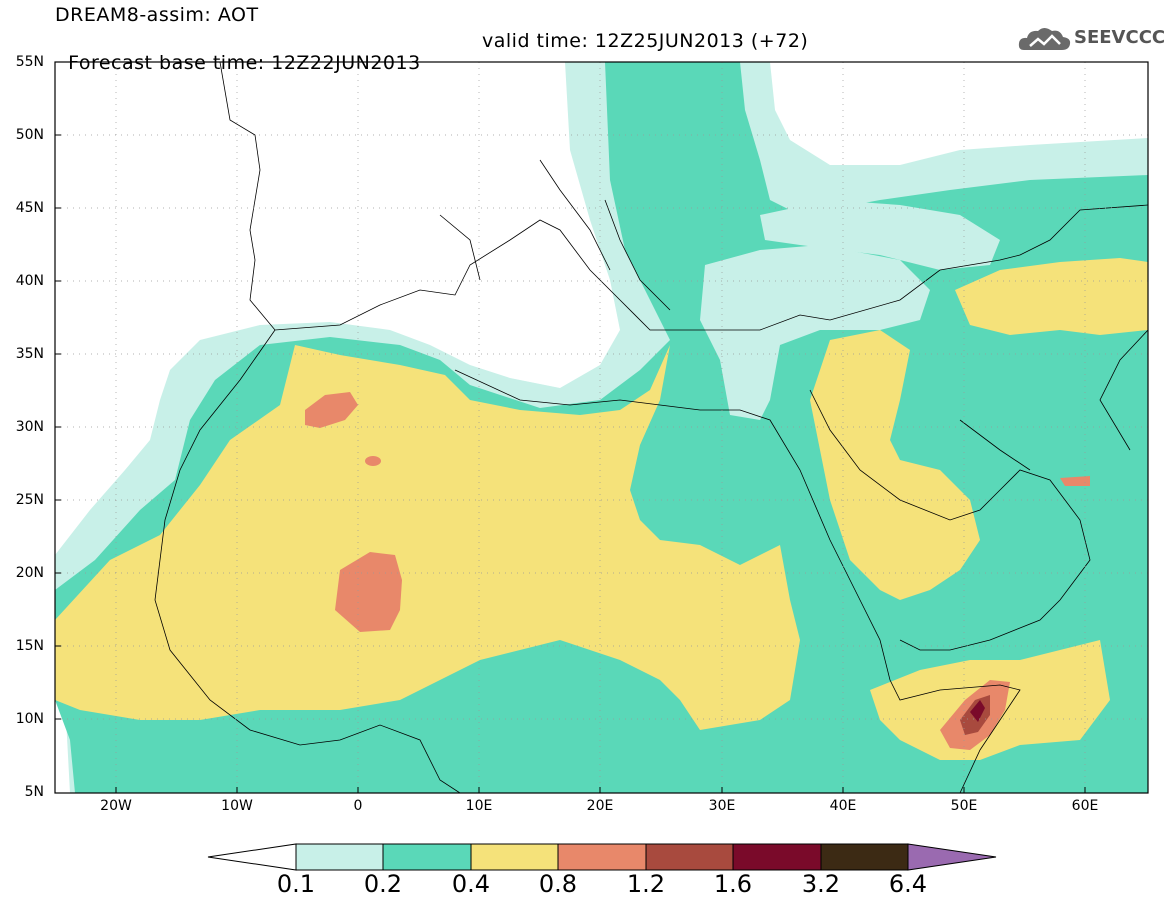  I want to click on aot-band-0.4-arabia, so click(895, 465).